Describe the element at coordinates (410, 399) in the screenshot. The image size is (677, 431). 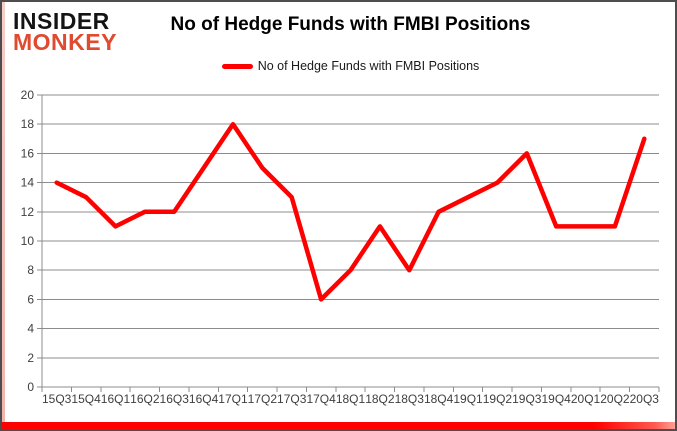
I see `x-tick-label: 18Q3` at that location.